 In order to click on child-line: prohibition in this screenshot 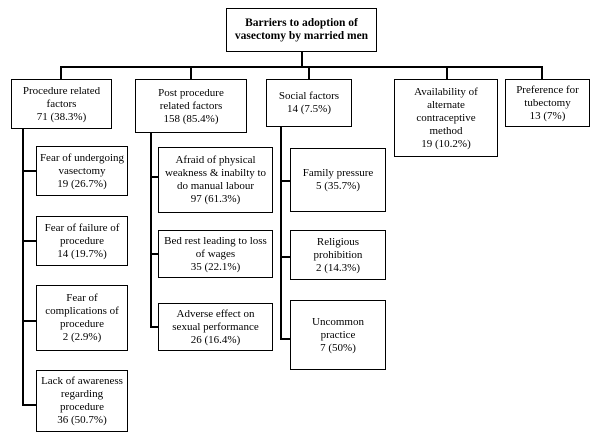, I will do `click(338, 254)`.